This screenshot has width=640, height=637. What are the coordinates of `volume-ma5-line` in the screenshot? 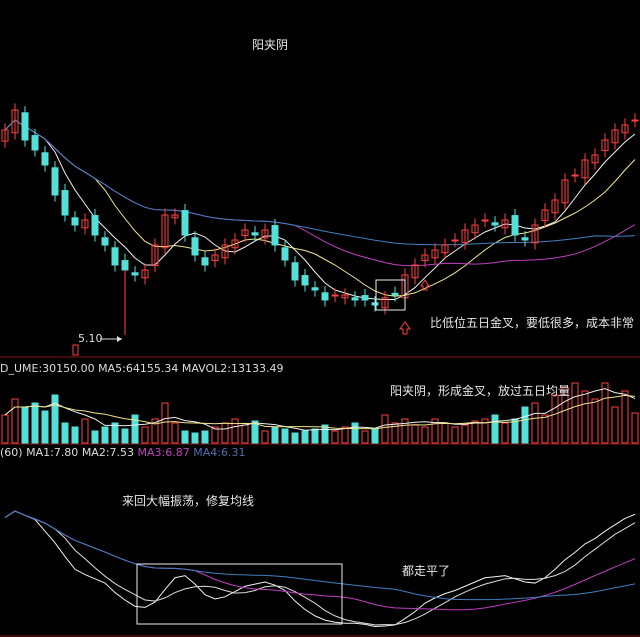 It's located at (320, 409).